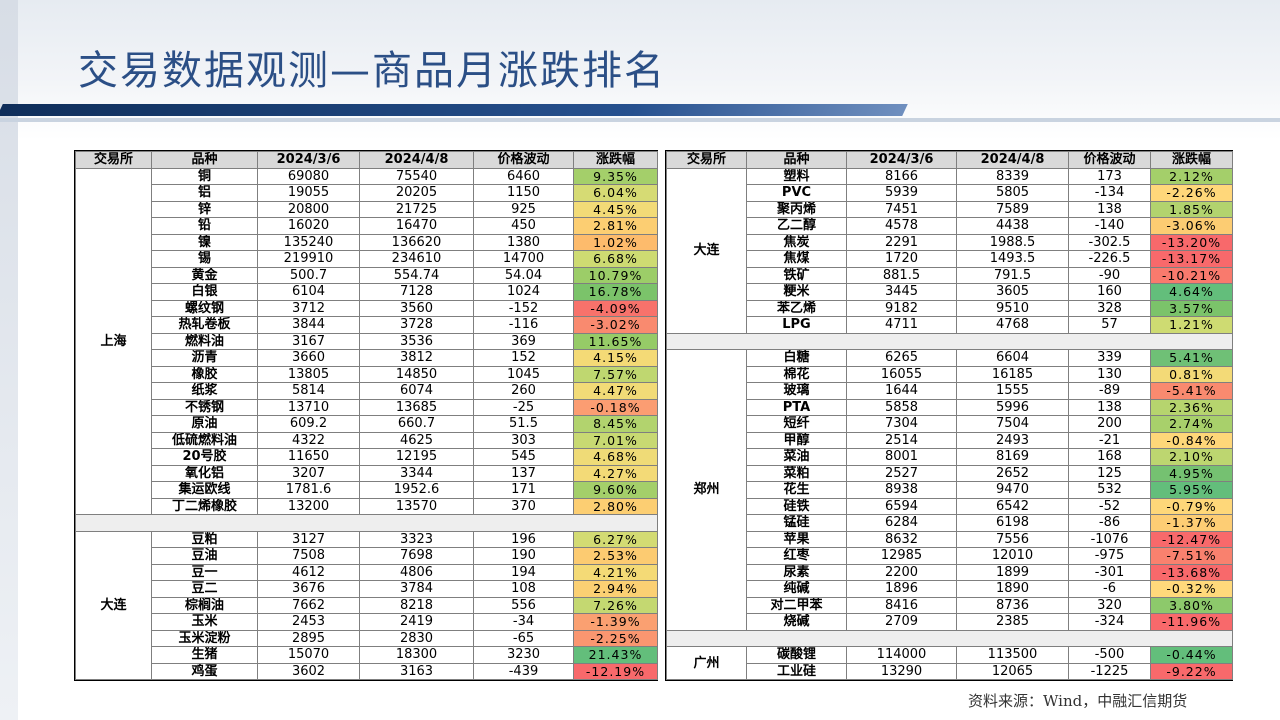  Describe the element at coordinates (523, 605) in the screenshot. I see `price-change-cell: 556` at that location.